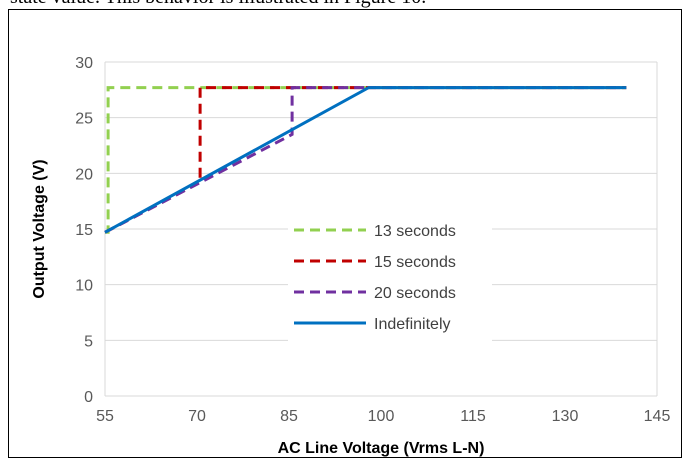 This screenshot has width=691, height=460. What do you see at coordinates (412, 324) in the screenshot?
I see `legend-label-3: Indefinitely` at bounding box center [412, 324].